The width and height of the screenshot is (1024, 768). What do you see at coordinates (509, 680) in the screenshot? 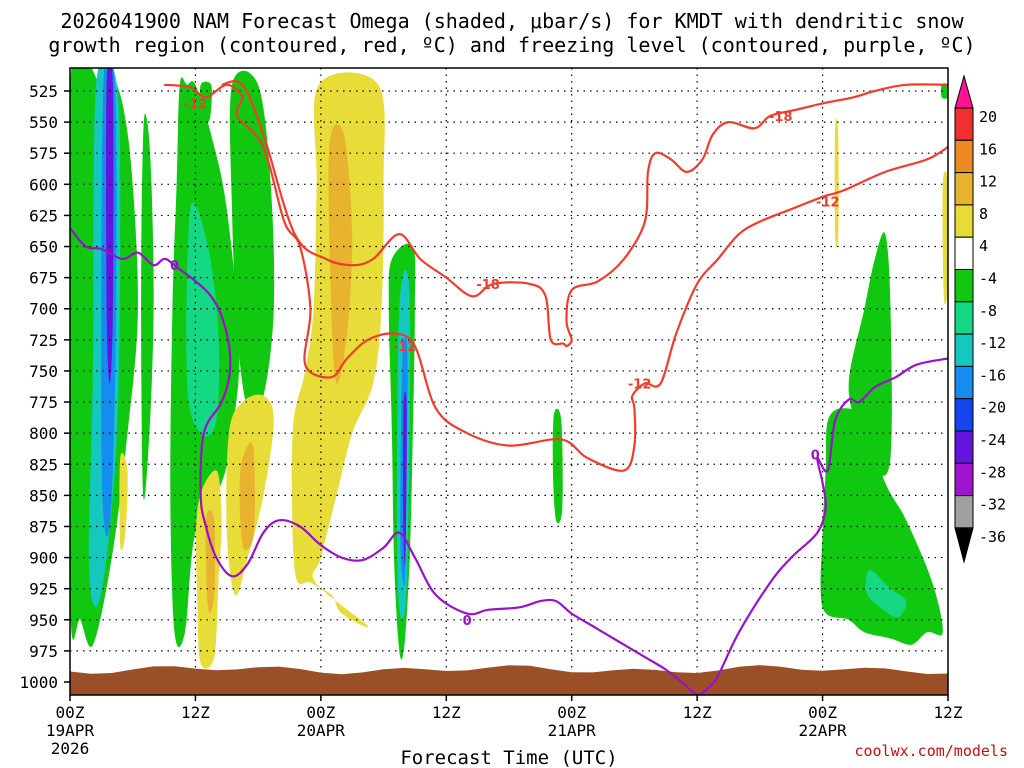
I see `terrain-surface` at bounding box center [509, 680].